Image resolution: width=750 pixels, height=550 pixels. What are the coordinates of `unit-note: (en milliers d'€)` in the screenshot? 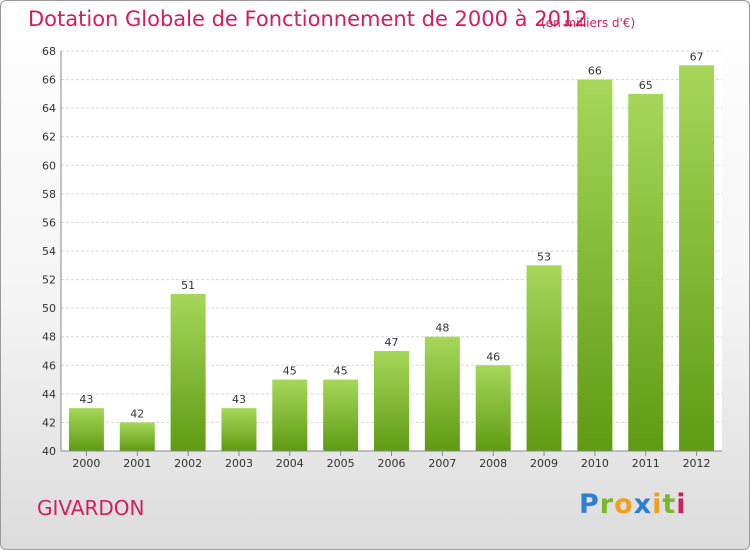 It's located at (588, 23).